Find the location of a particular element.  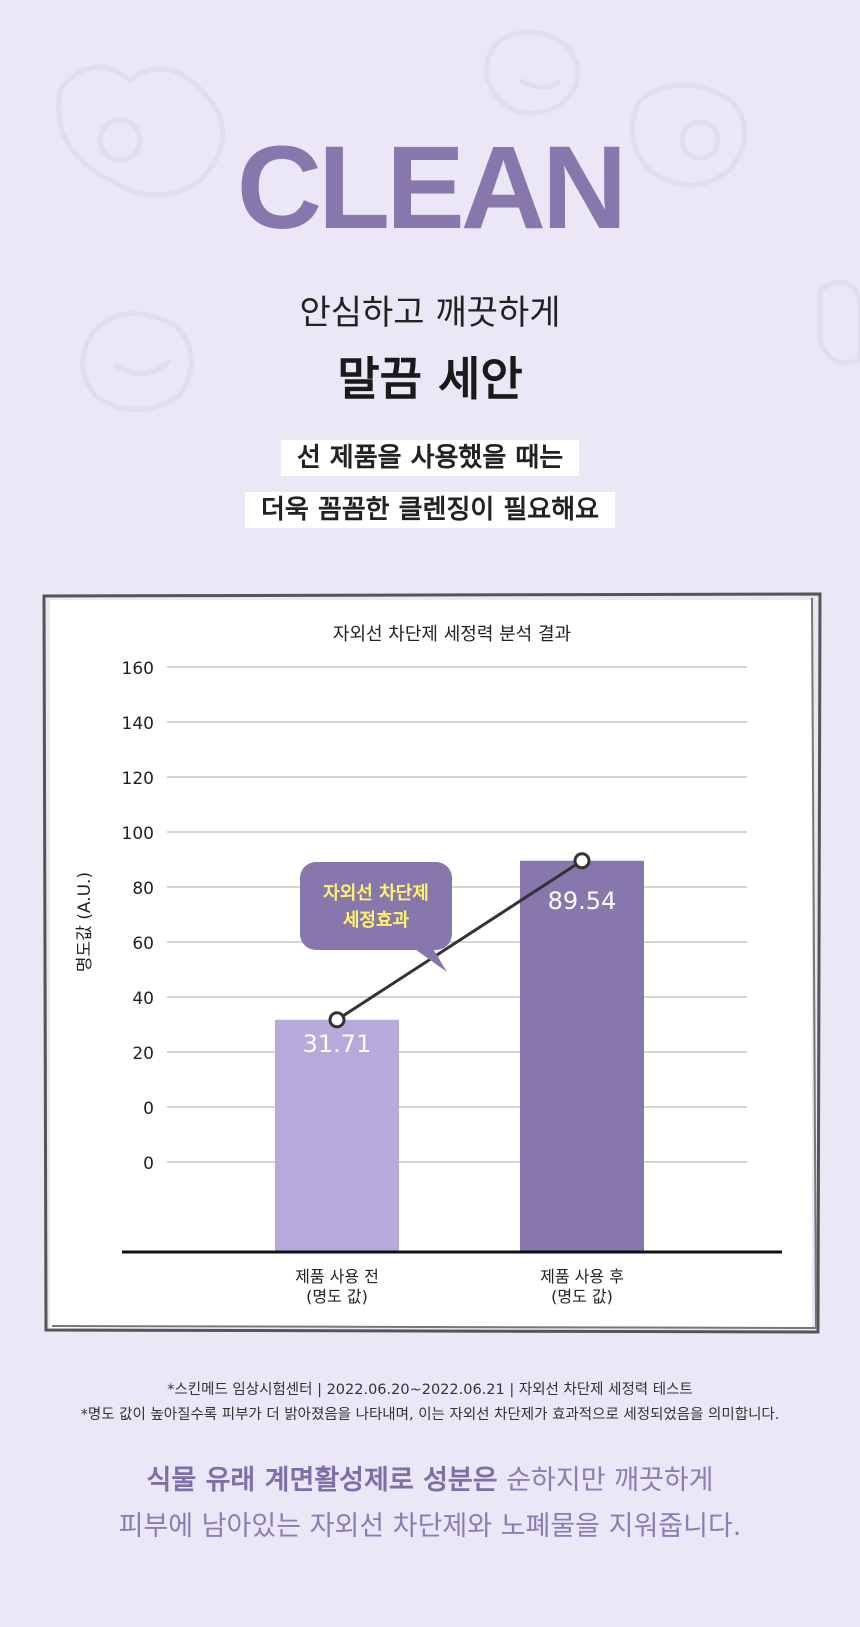

bottom-copy-line2: 피부에 남아있는 자외선 차단제와 노폐물을 지워줍니다. is located at coordinates (430, 1526).